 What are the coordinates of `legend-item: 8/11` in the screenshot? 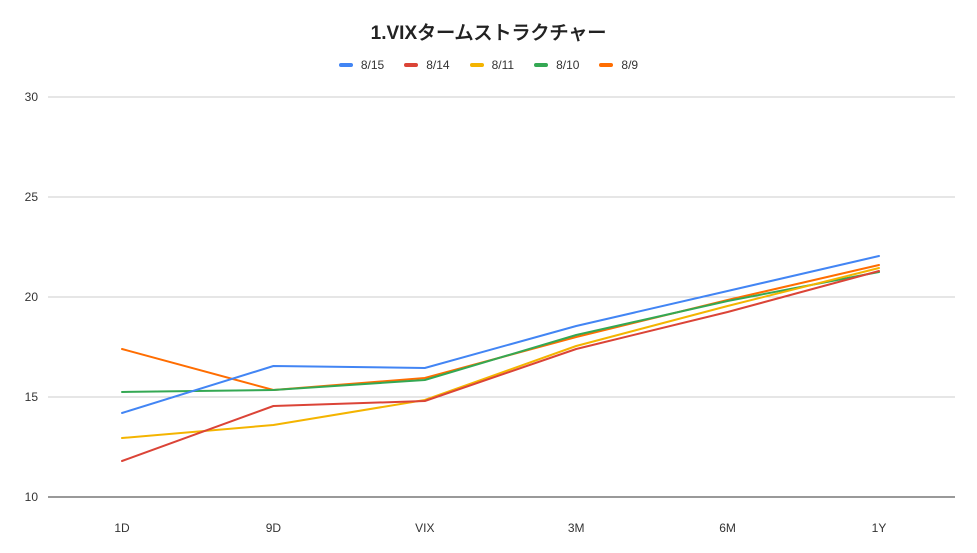 It's located at (492, 65).